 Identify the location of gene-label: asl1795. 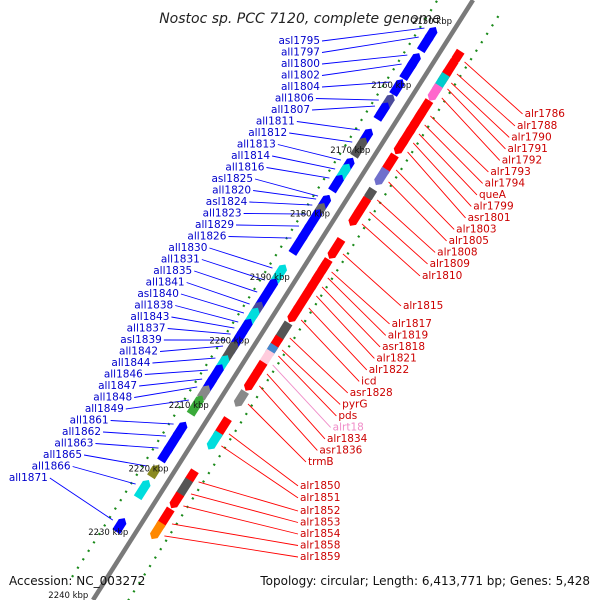
(299, 41).